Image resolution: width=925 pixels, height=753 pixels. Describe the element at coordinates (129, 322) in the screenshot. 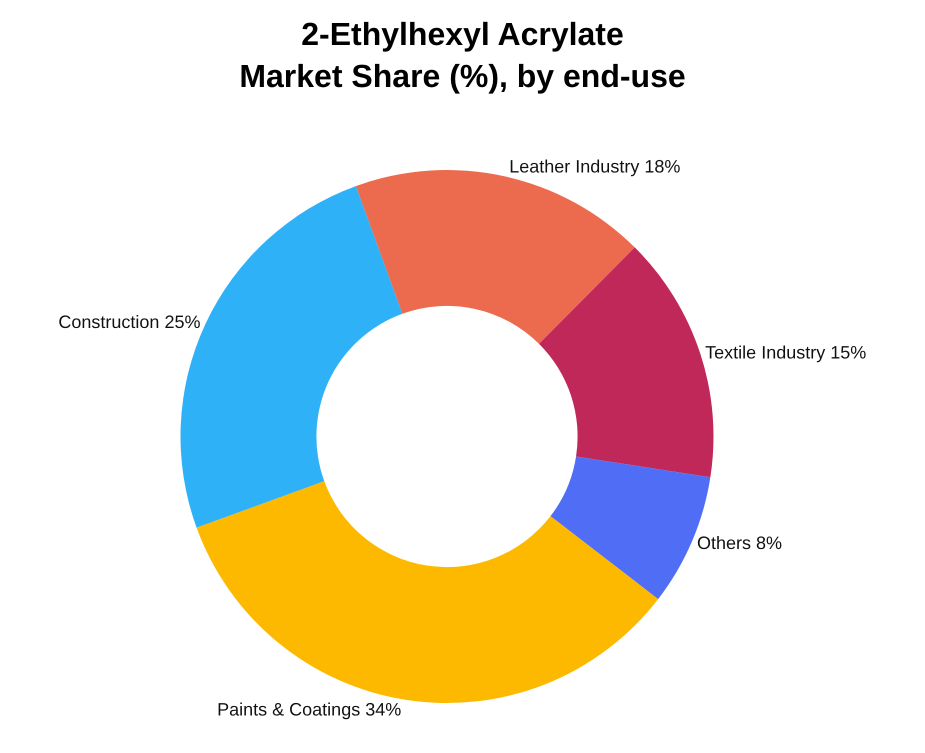

I see `slice-label: Construction 25%` at that location.